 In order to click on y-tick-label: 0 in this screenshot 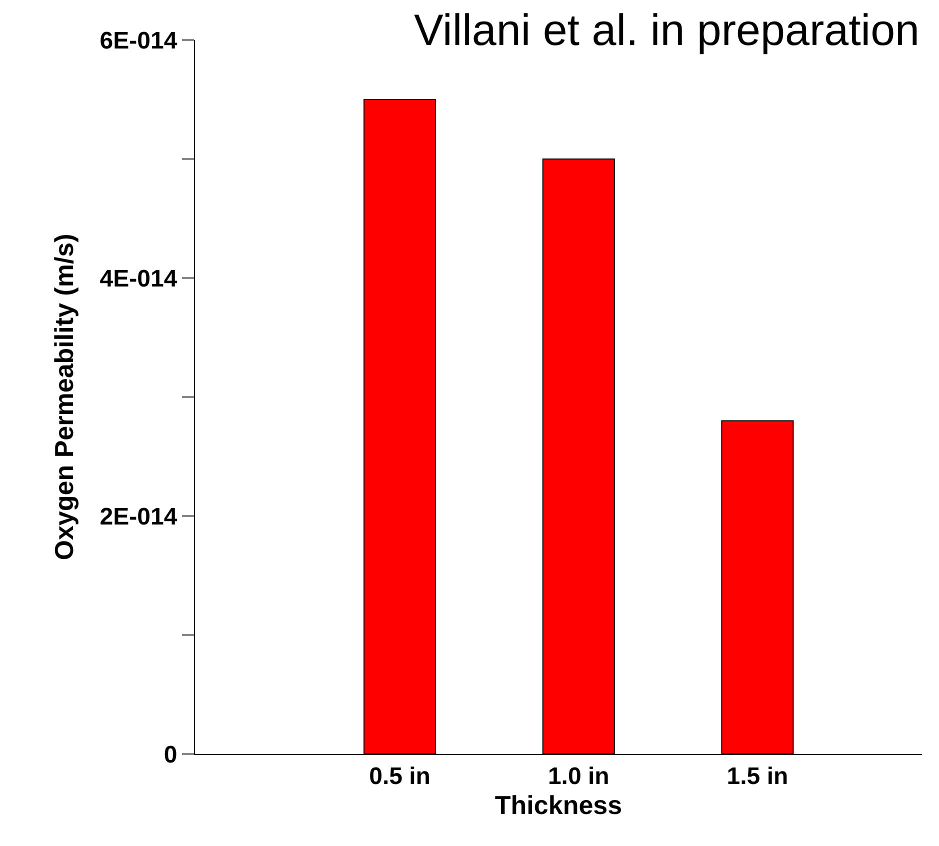, I will do `click(171, 754)`.